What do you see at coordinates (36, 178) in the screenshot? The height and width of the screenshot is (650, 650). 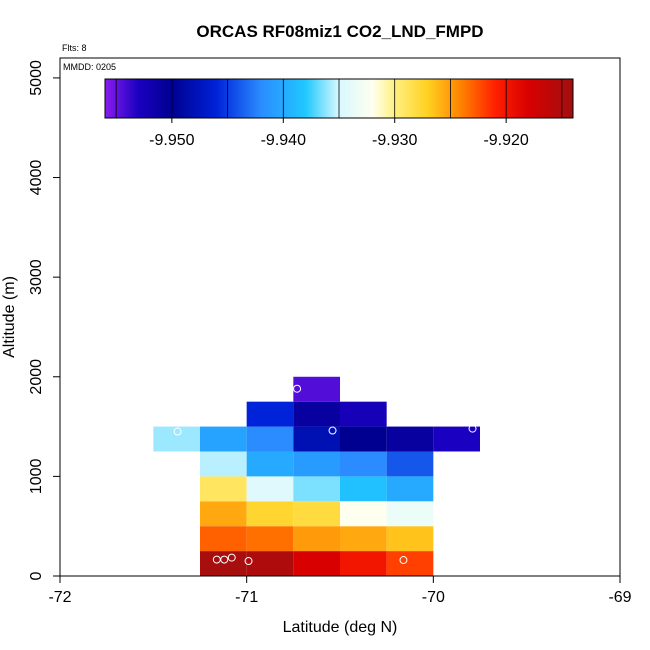 I see `y-tick-label: 4000` at bounding box center [36, 178].